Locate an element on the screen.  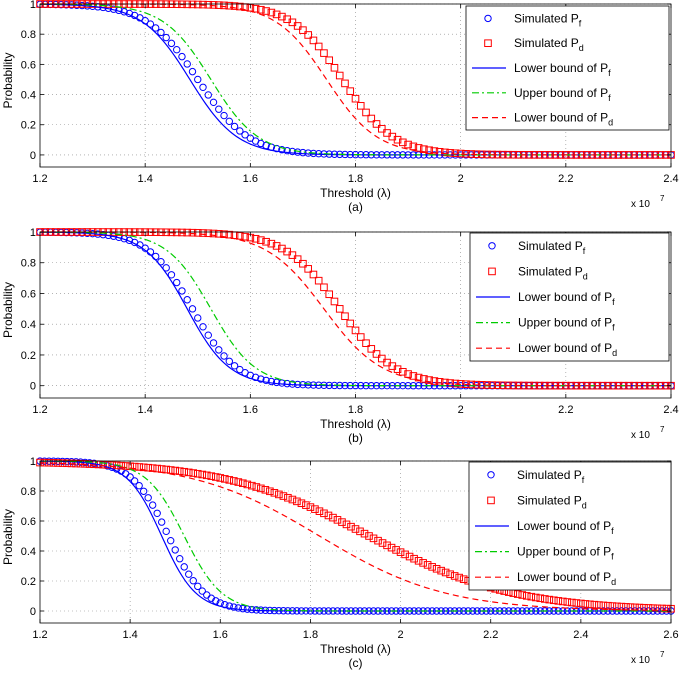
y-tick-label: 0.2 is located at coordinates (28, 126).